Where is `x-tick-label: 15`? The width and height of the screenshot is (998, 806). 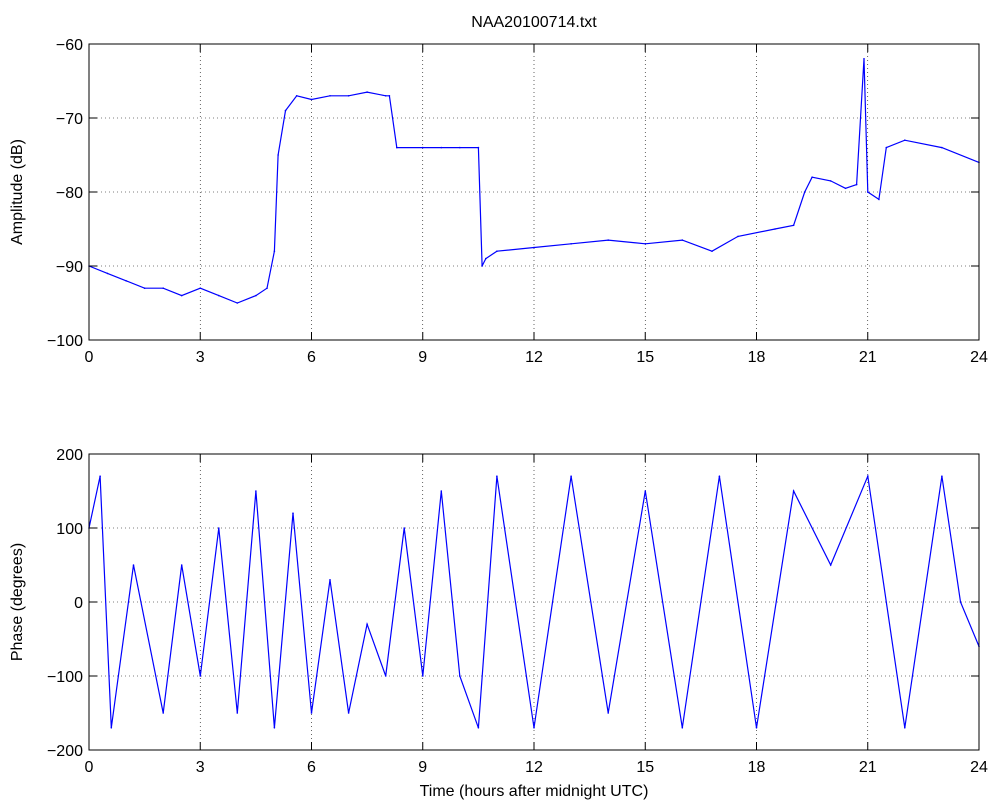 x-tick-label: 15 is located at coordinates (645, 357).